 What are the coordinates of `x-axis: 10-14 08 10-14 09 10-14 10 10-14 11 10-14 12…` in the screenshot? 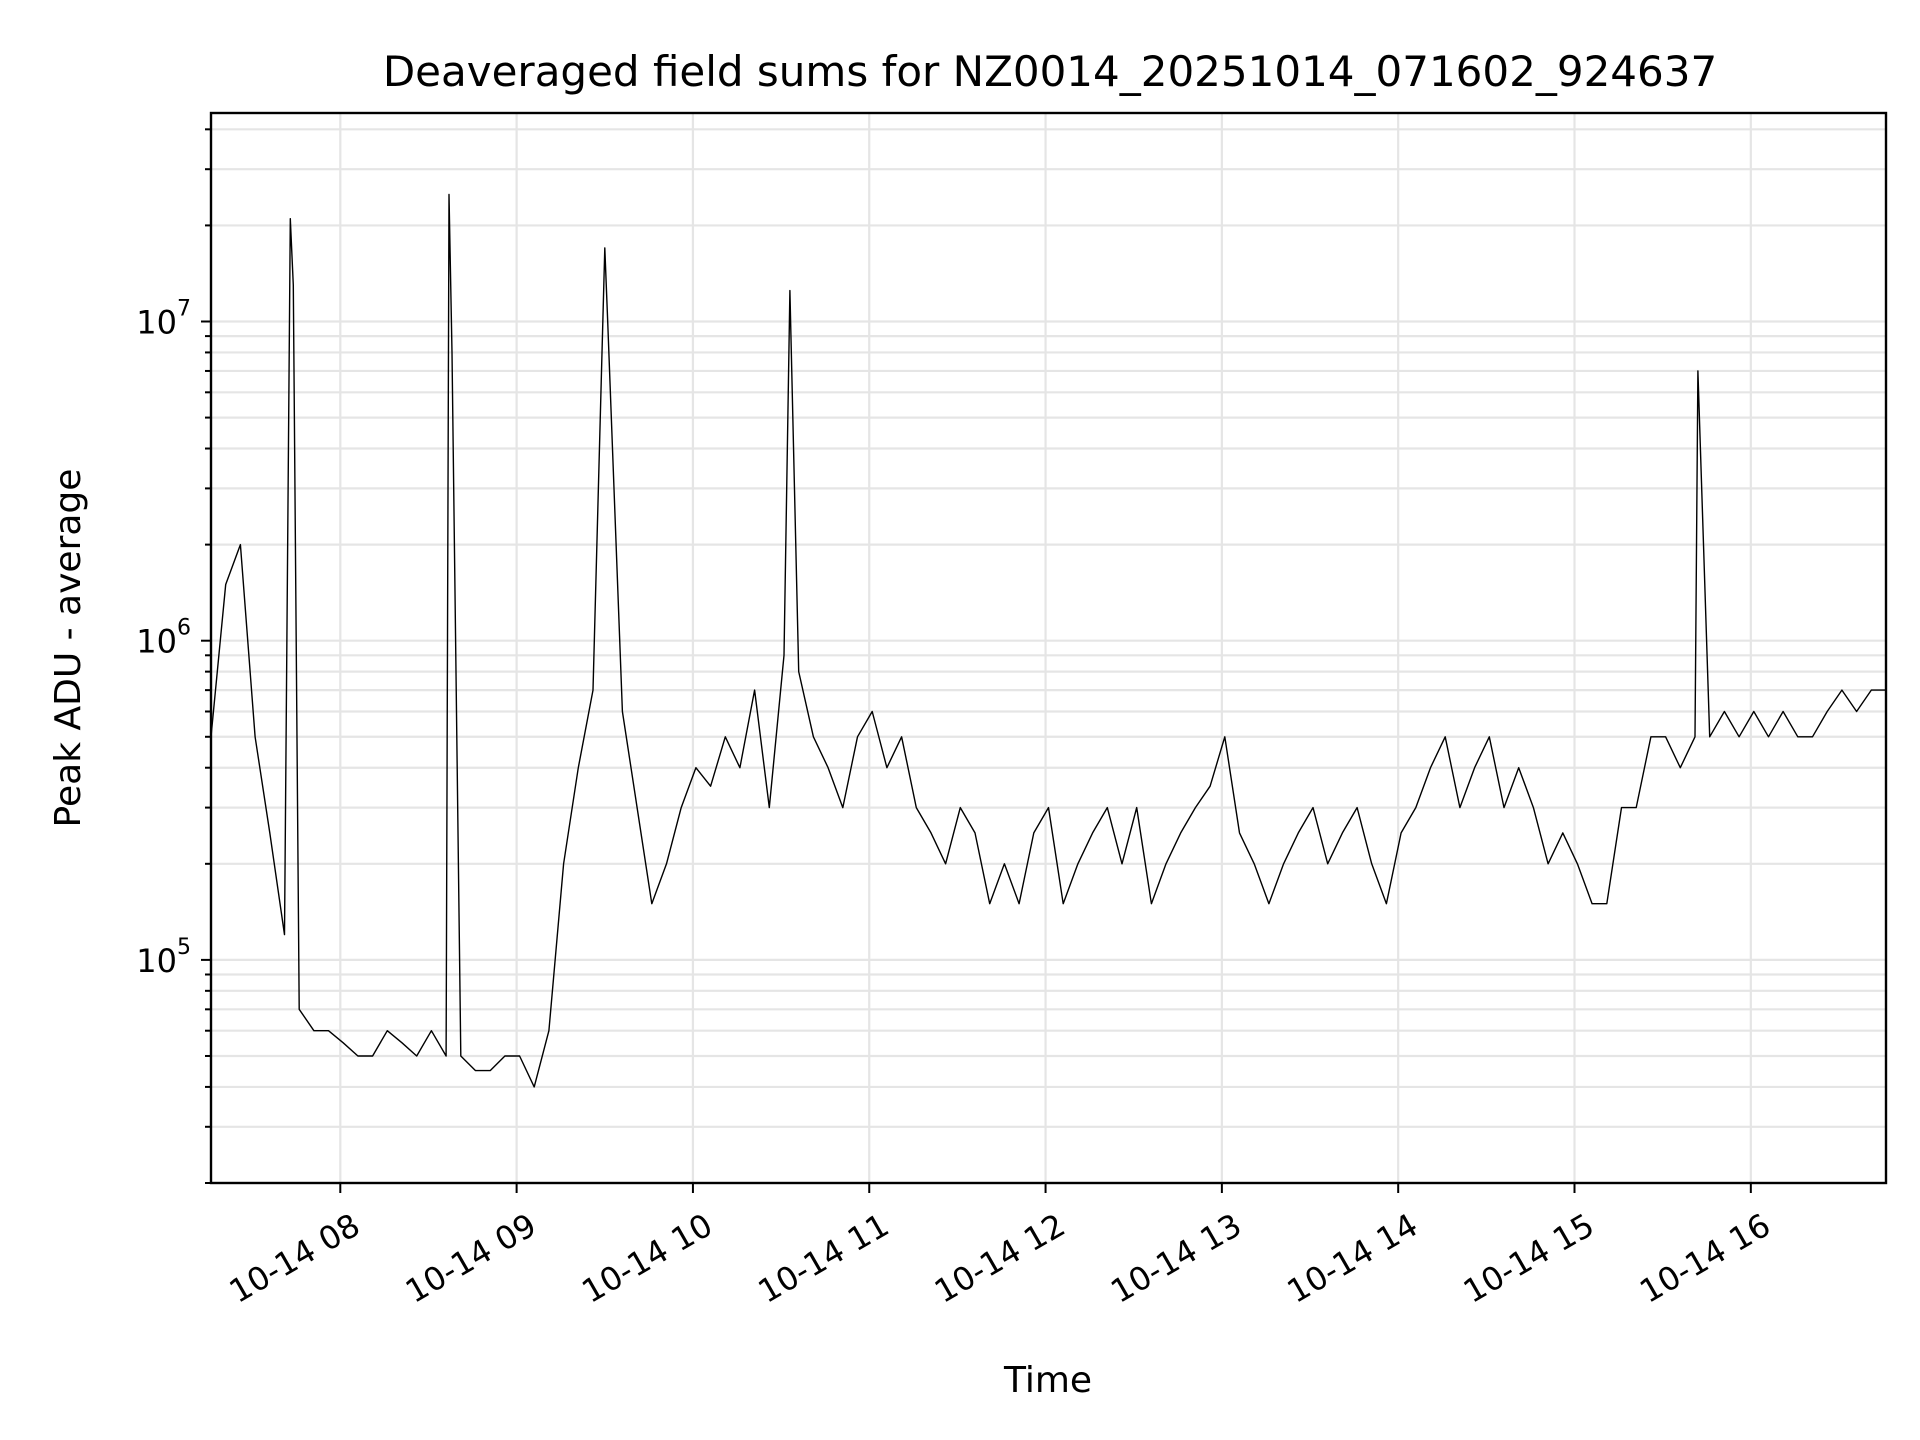 It's located at (1000, 1247).